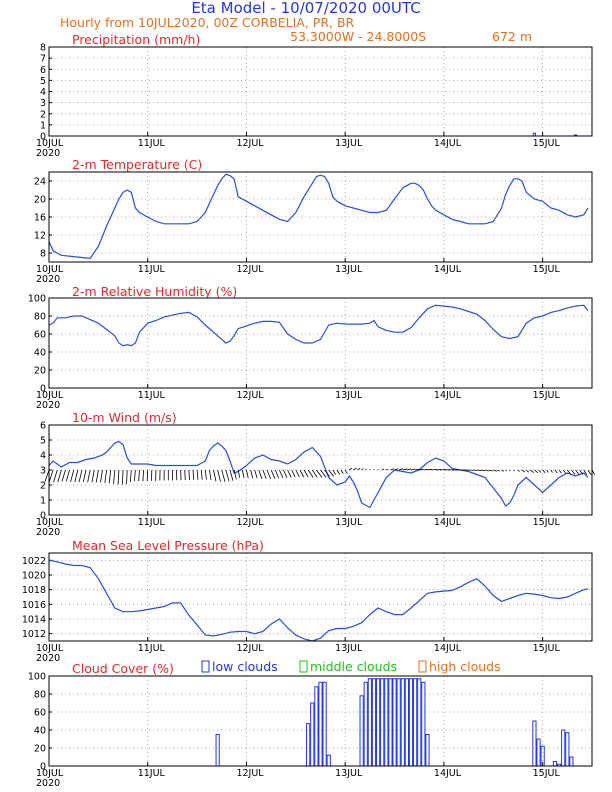 The image size is (612, 792). What do you see at coordinates (37, 677) in the screenshot?
I see `cloud-ytick-label: 100` at bounding box center [37, 677].